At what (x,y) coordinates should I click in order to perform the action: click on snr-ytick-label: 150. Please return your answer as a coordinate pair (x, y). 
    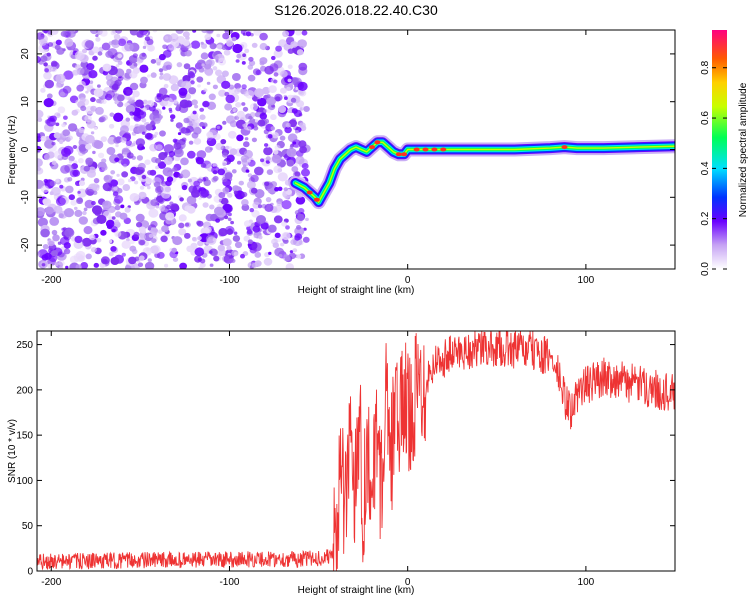
    Looking at the image, I should click on (24, 436).